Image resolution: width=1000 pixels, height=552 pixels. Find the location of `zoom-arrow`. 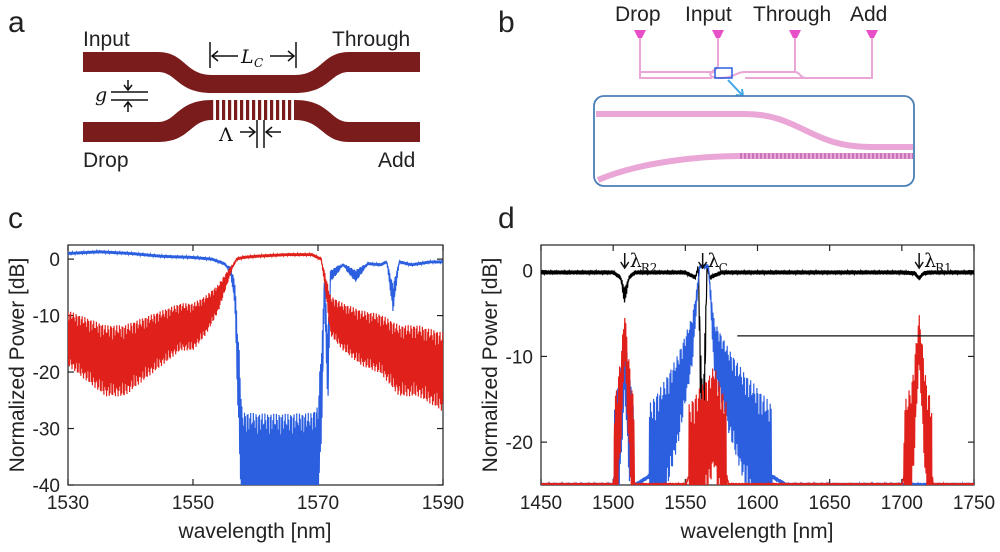

zoom-arrow is located at coordinates (736, 88).